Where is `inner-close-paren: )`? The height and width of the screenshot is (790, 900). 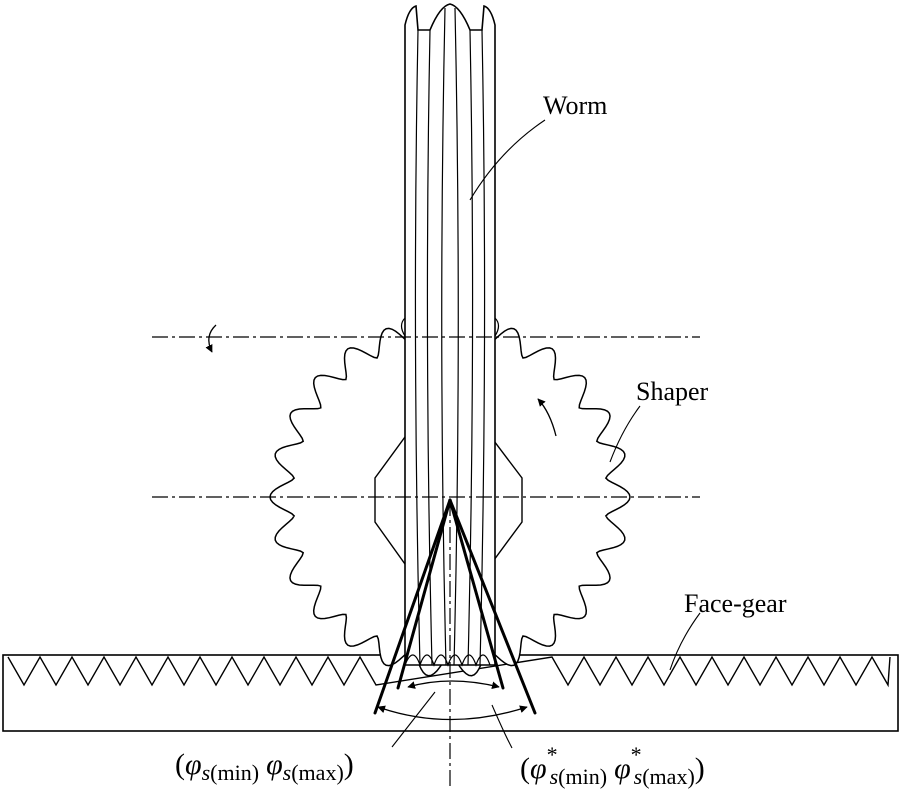
inner-close-paren: ) is located at coordinates (349, 764).